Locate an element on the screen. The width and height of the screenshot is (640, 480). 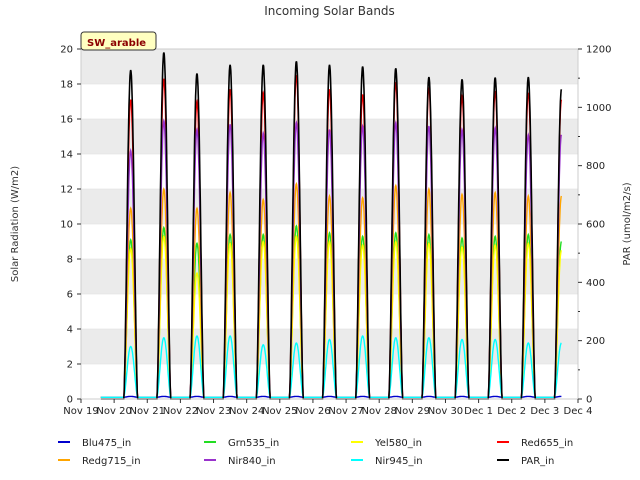
x-tick-label: Nov 23 is located at coordinates (213, 411).